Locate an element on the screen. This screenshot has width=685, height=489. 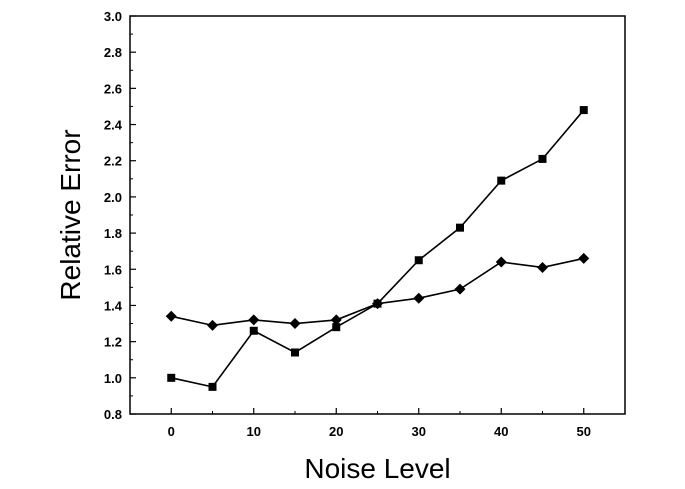
x-tick-label: 10 is located at coordinates (254, 431).